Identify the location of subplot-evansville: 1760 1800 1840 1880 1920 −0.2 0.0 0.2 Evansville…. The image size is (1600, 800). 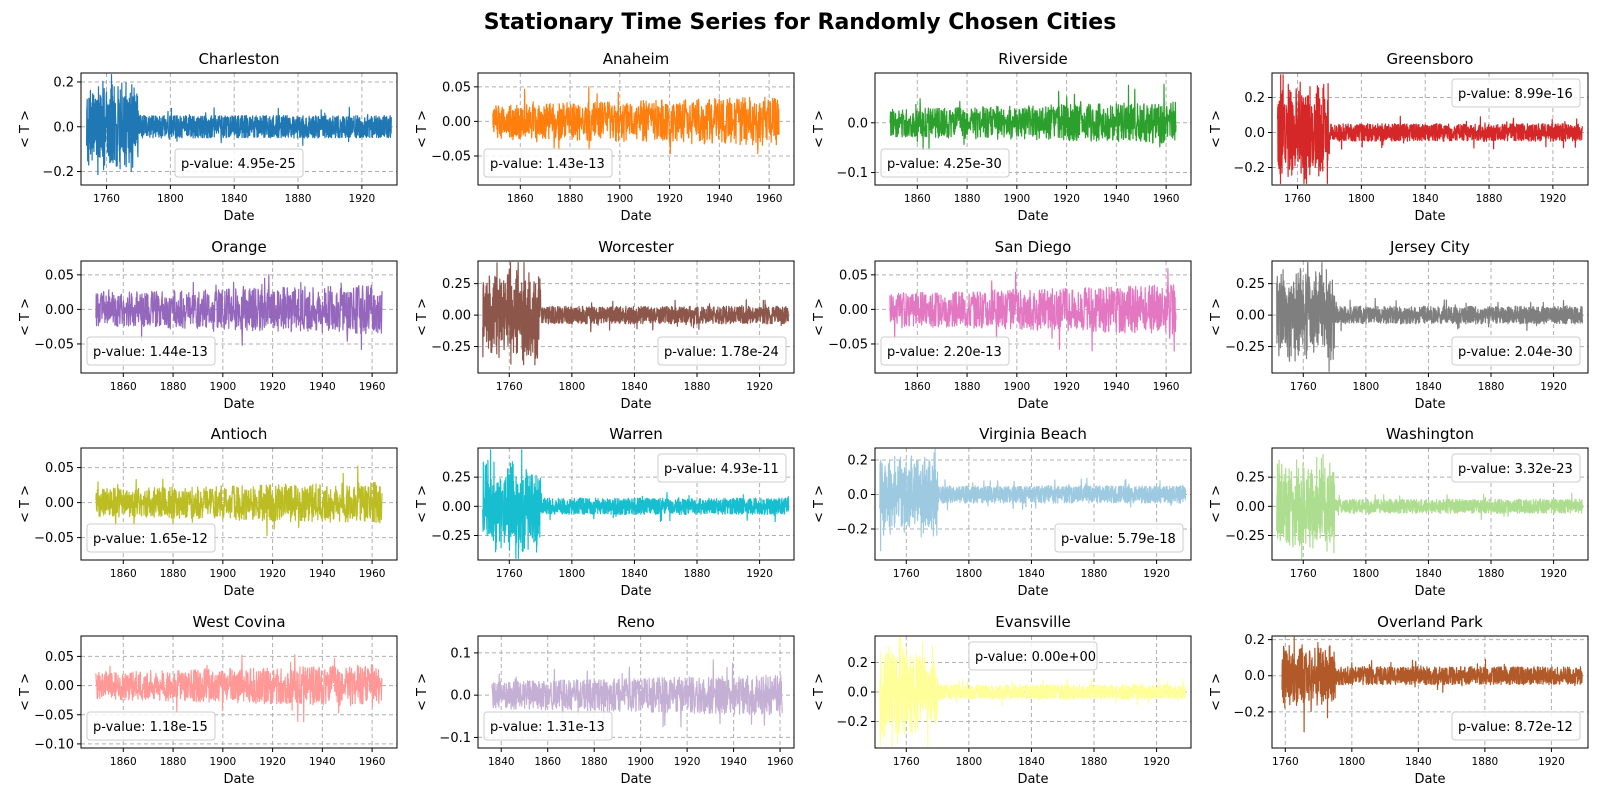
(1002, 700).